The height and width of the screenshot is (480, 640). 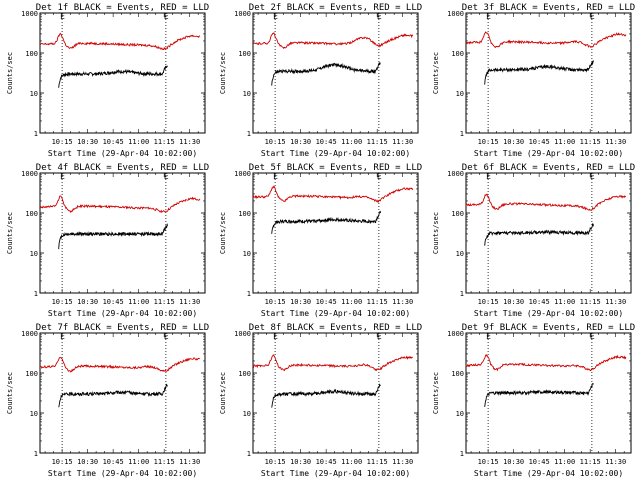 What do you see at coordinates (122, 8) in the screenshot?
I see `chart-title: Det 1f BLACK = Events, RED = LLD` at bounding box center [122, 8].